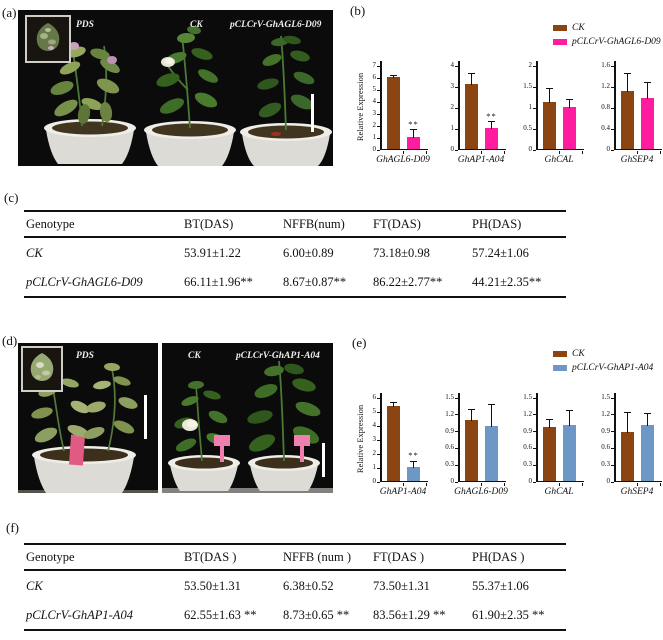 The image size is (663, 640). What do you see at coordinates (481, 445) in the screenshot?
I see `plot-column: GhAGL6-D09` at bounding box center [481, 445].